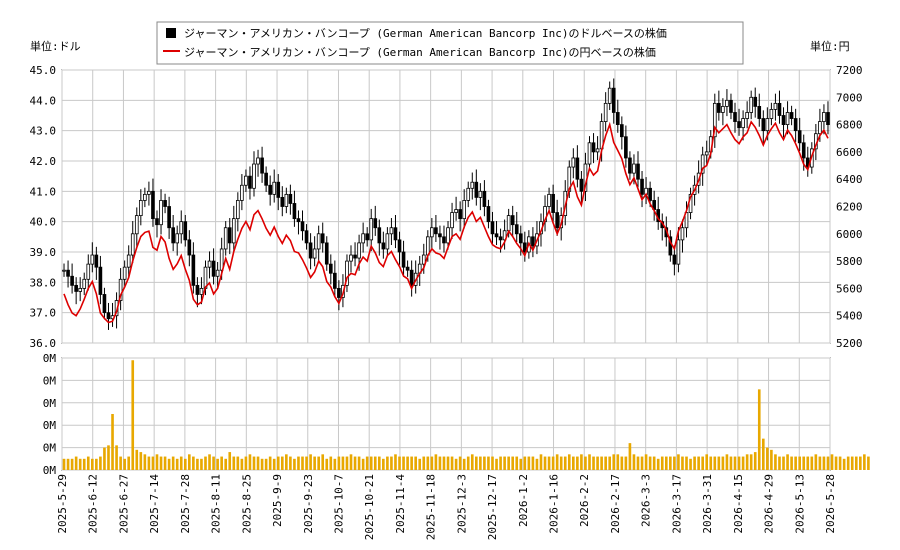 The width and height of the screenshot is (900, 550). What do you see at coordinates (849, 316) in the screenshot?
I see `right-tick-label: 5400` at bounding box center [849, 316].